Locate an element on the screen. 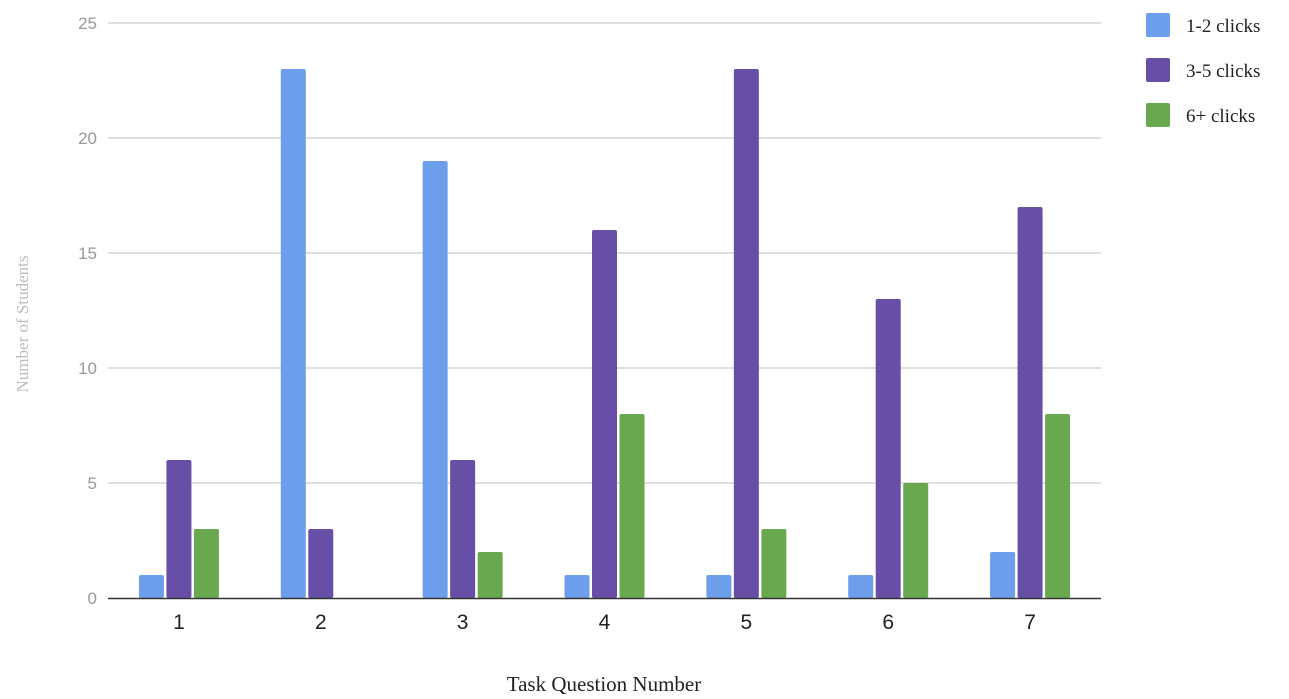 The width and height of the screenshot is (1289, 699). legend: 1-2 clicks 3-5 clicks 6+ clicks is located at coordinates (1203, 70).